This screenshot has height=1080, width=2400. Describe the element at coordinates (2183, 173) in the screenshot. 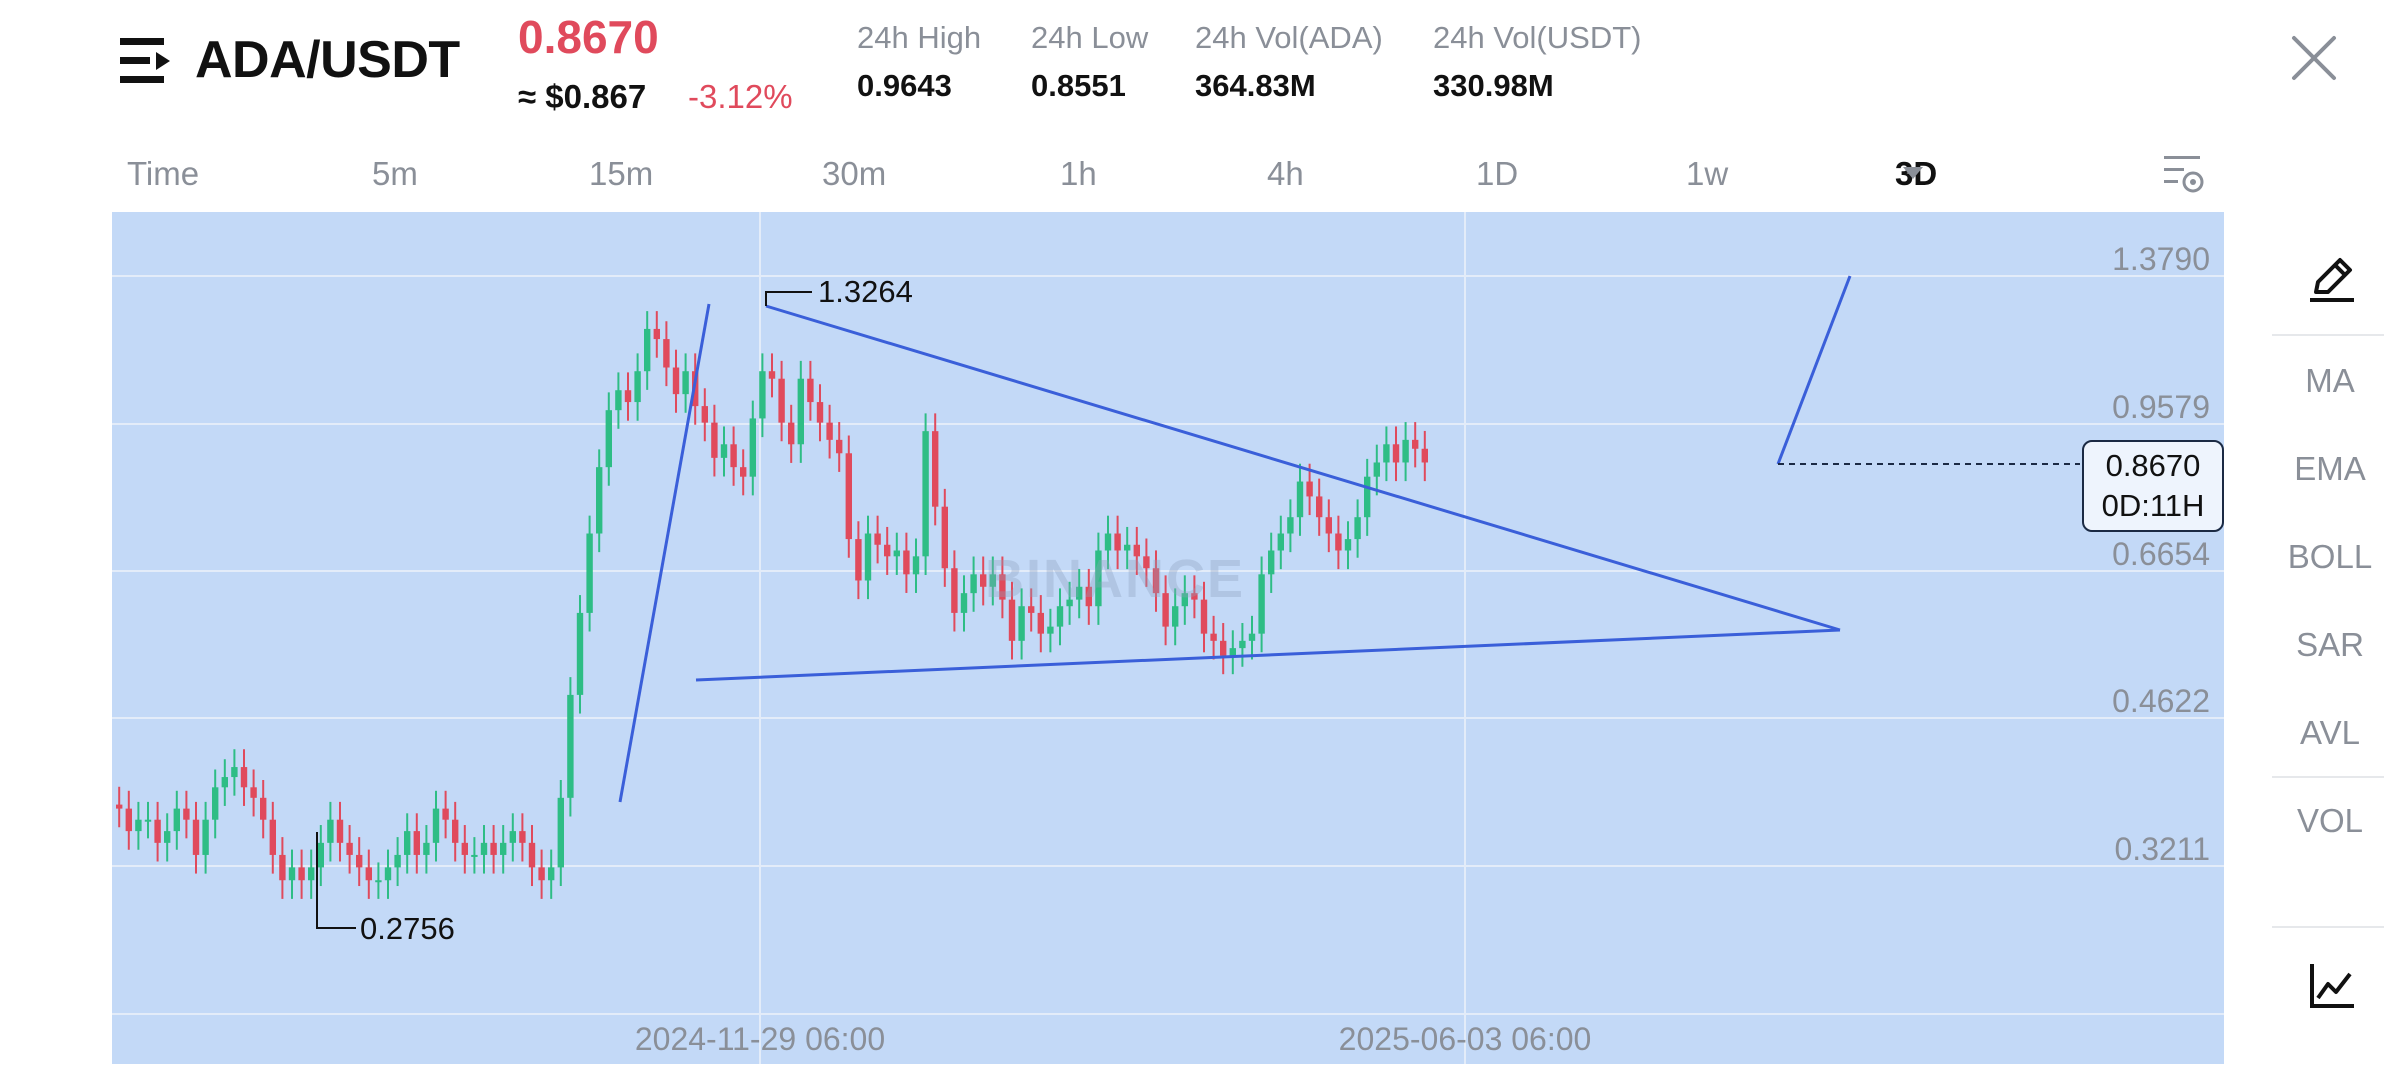

I see `chart-settings-icon` at that location.